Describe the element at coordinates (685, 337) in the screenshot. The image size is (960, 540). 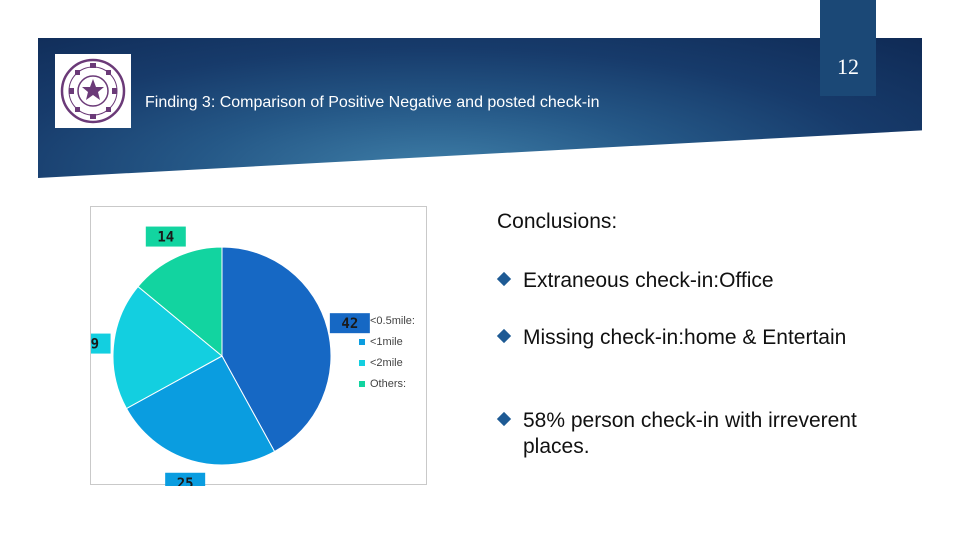
I see `conclusion-text: Missing check-in:home & Entertain` at that location.